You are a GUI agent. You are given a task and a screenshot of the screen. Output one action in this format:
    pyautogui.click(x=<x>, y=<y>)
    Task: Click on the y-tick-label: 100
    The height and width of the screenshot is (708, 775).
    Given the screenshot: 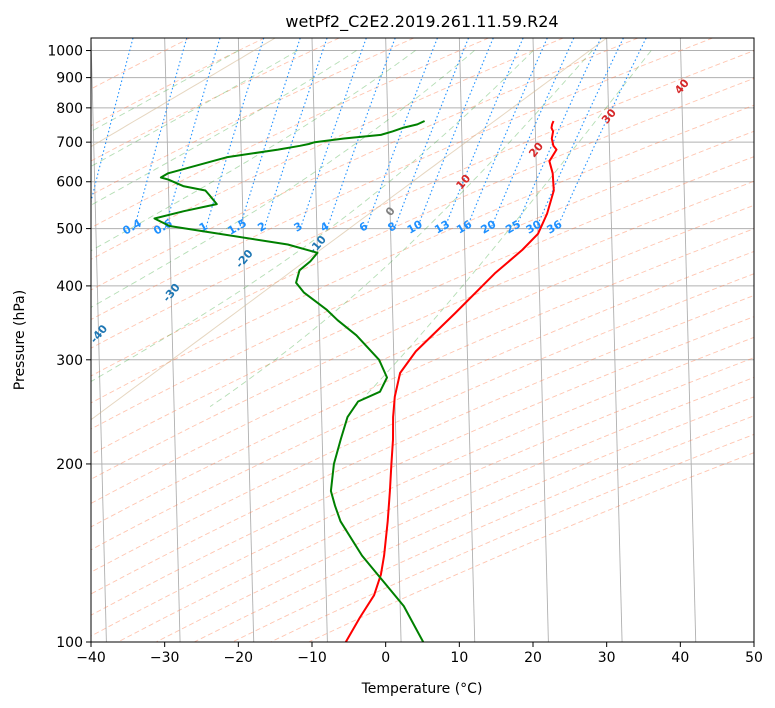 What is the action you would take?
    pyautogui.click(x=69, y=643)
    